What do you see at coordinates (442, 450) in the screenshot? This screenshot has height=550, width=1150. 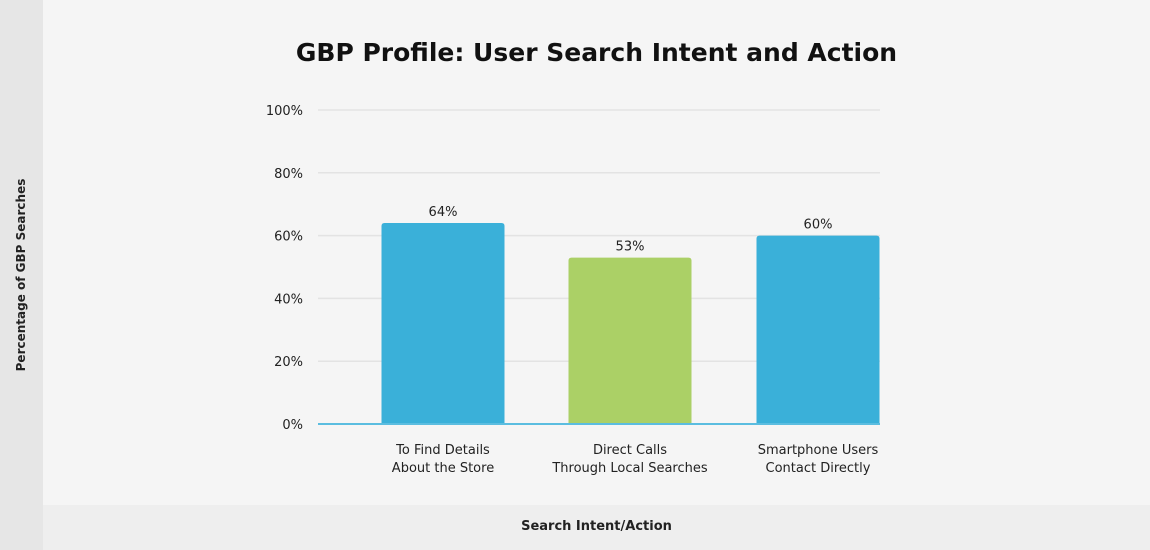 I see `x-tick-label: To Find Details` at bounding box center [442, 450].